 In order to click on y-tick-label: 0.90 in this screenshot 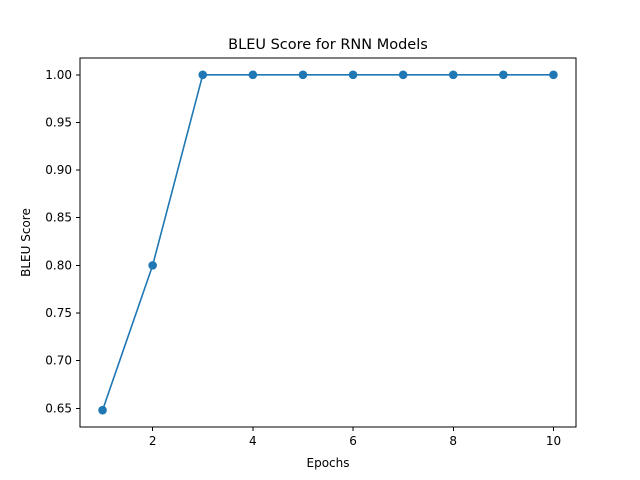, I will do `click(58, 170)`.